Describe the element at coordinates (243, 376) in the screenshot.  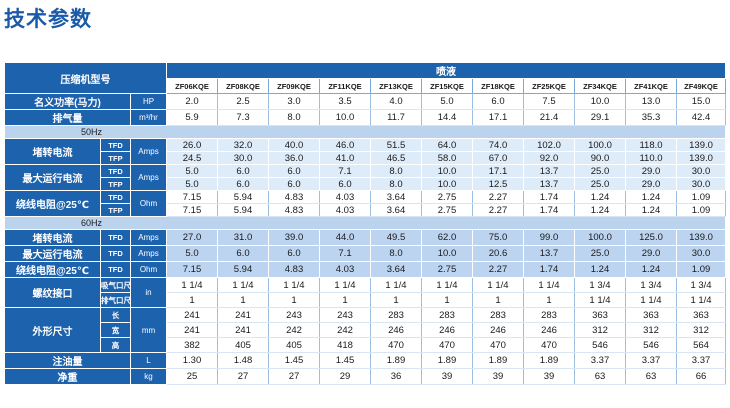
I see `value-cell: 27` at that location.